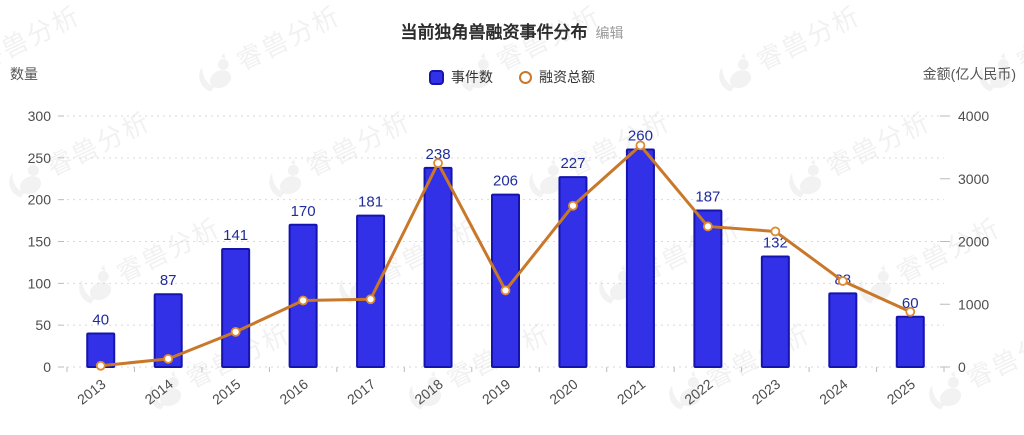 Image resolution: width=1024 pixels, height=435 pixels. What do you see at coordinates (833, 392) in the screenshot?
I see `x-axis-label-2024: 2024` at bounding box center [833, 392].